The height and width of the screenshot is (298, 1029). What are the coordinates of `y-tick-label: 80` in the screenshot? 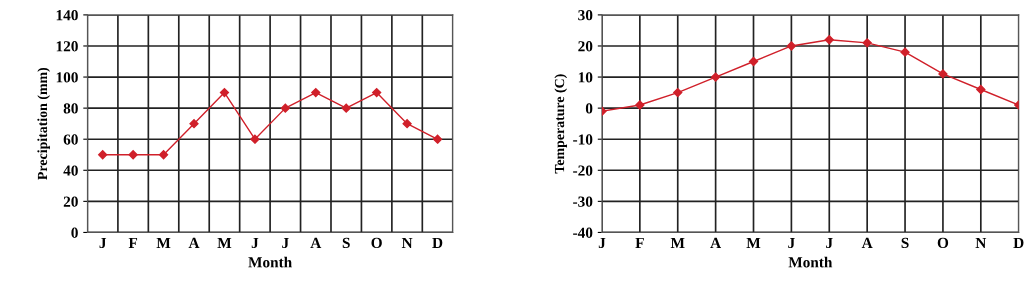 It's located at (70, 108).